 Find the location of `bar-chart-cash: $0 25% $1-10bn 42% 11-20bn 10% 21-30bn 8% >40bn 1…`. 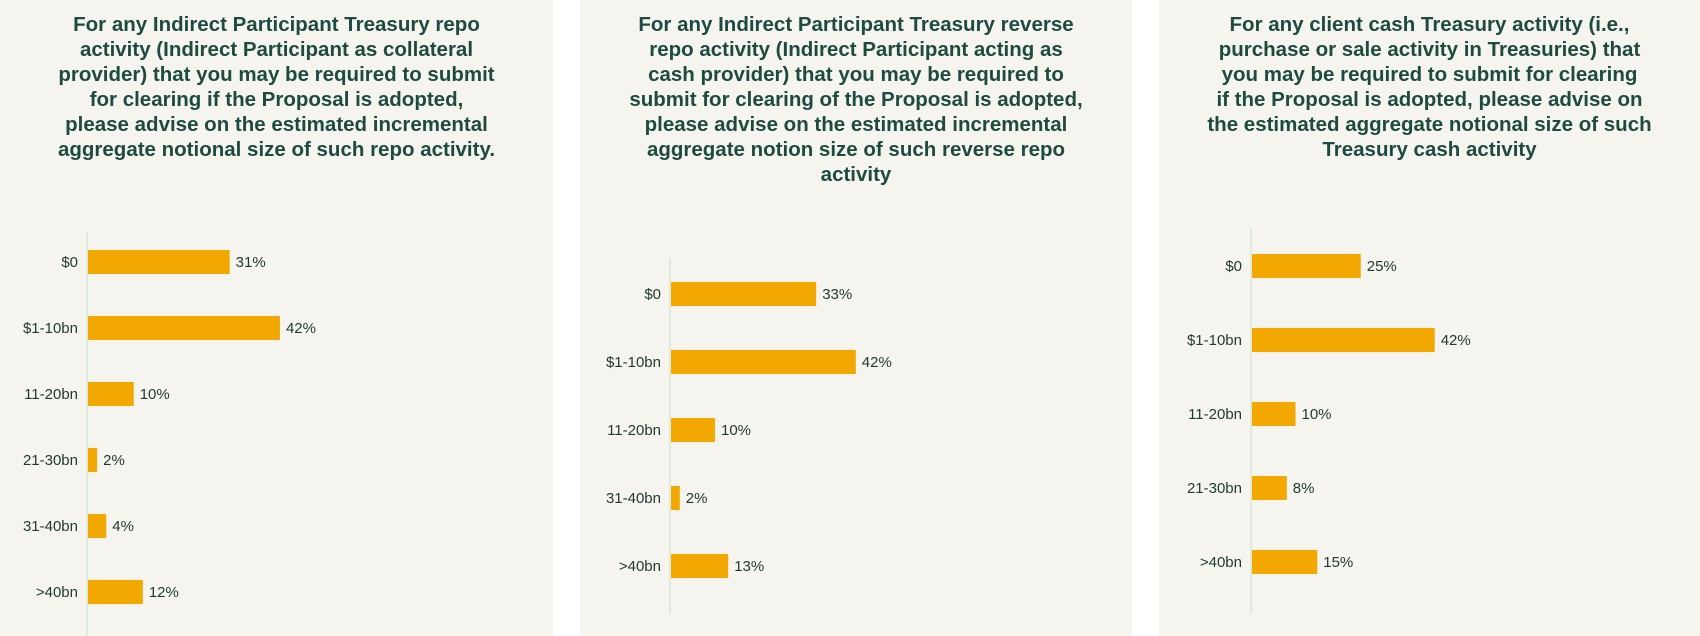

bar-chart-cash: $0 25% $1-10bn 42% 11-20bn 10% 21-30bn 8% >40bn 1… is located at coordinates (1329, 421).